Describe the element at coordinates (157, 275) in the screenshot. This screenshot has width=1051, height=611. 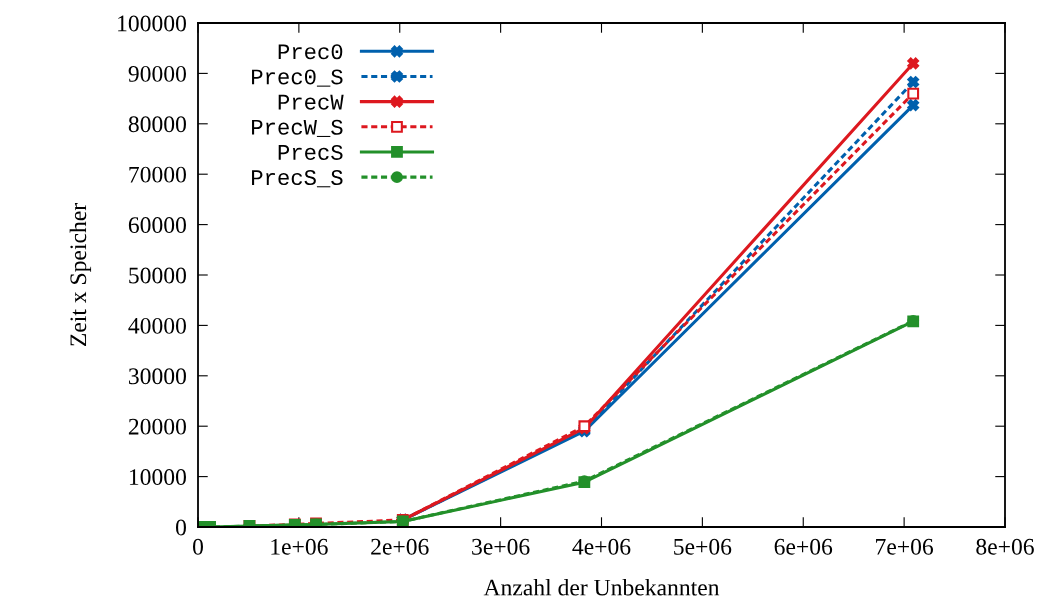
I see `y-tick-label: 50000` at that location.